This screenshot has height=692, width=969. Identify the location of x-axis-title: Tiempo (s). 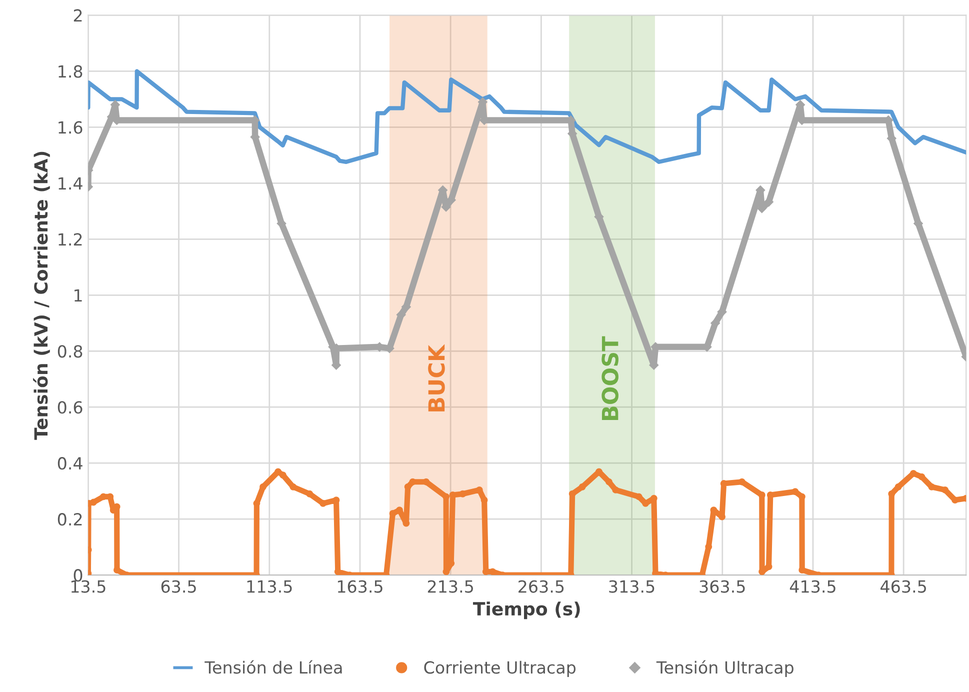
(526, 611).